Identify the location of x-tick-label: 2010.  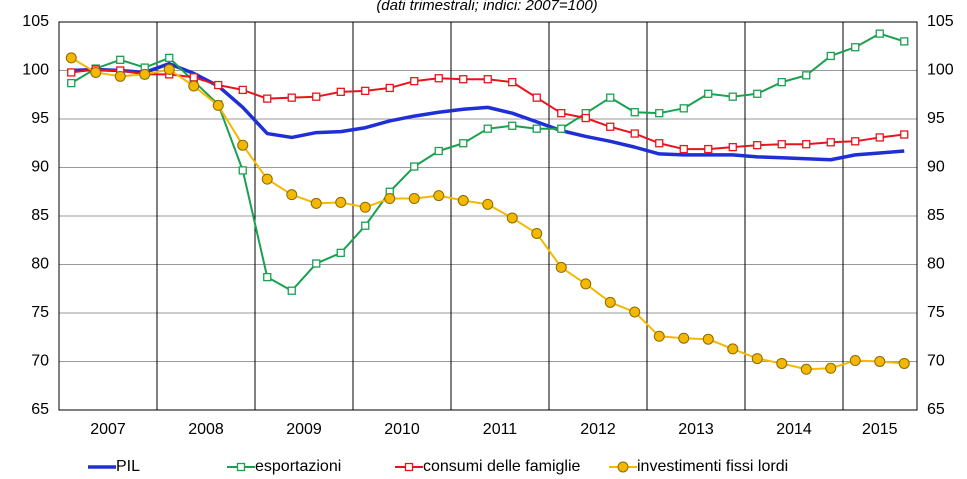
(402, 429).